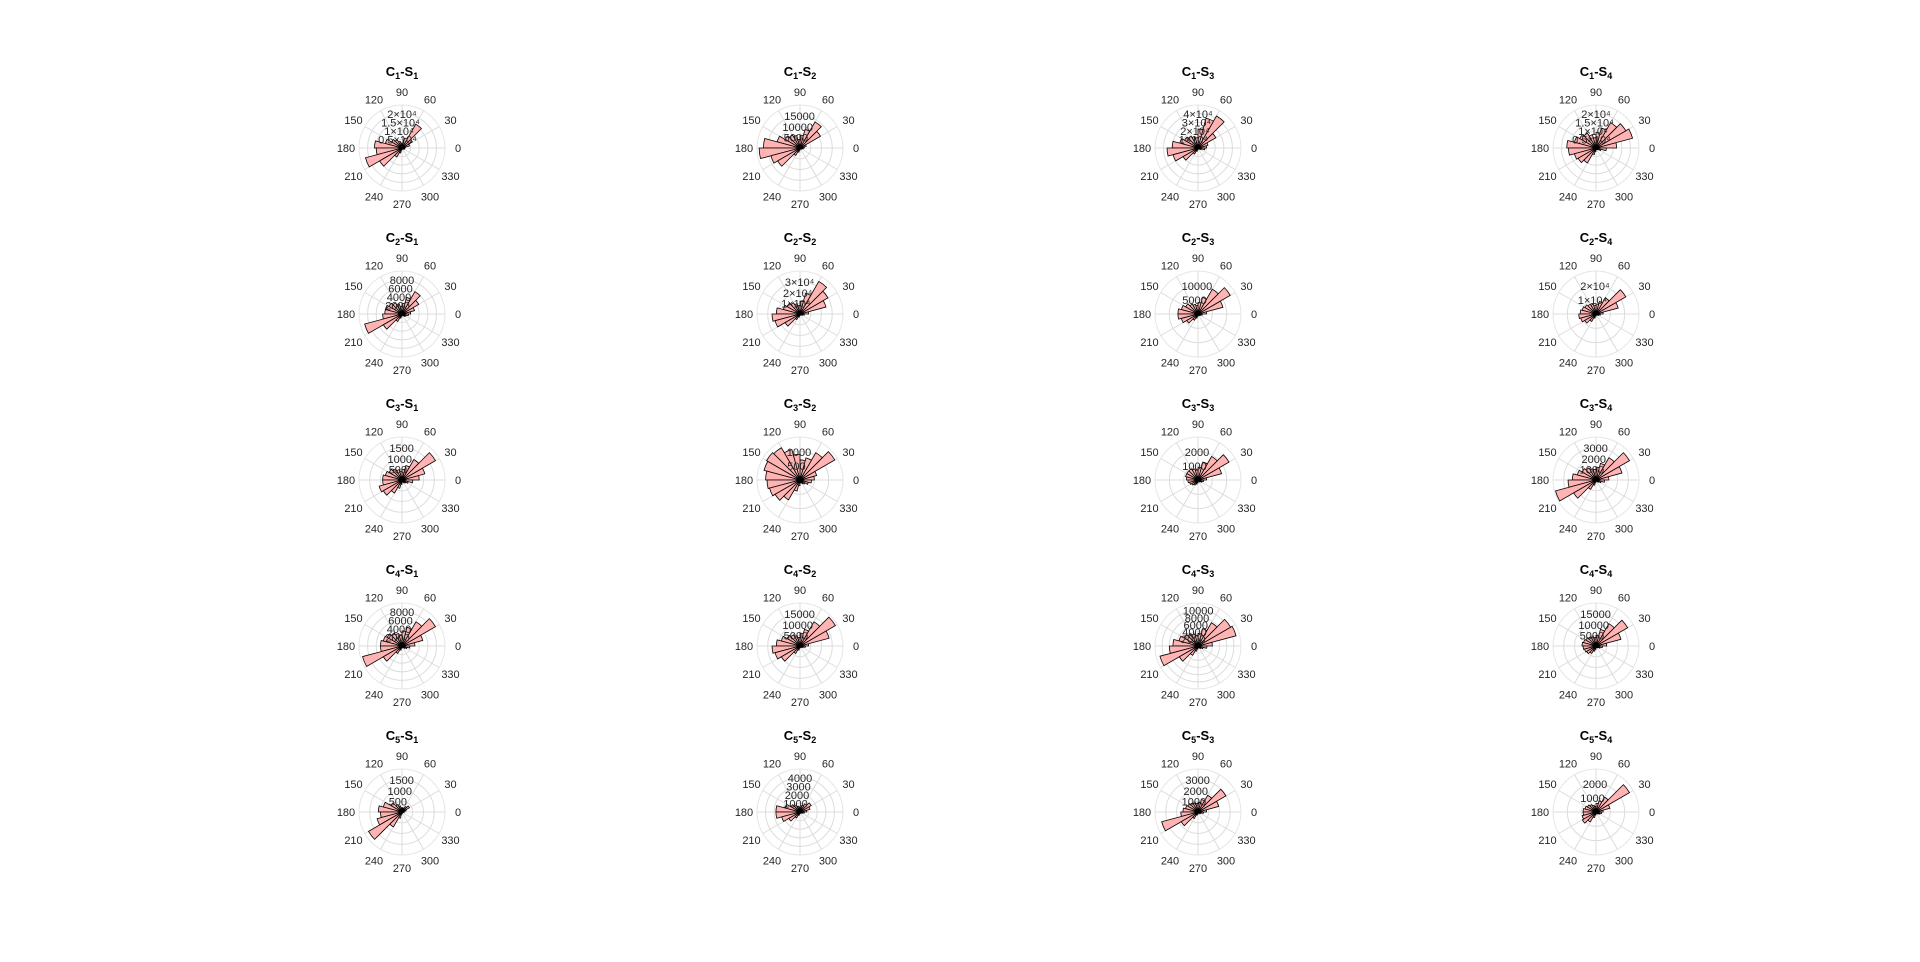 The image size is (1920, 962). Describe the element at coordinates (402, 736) in the screenshot. I see `chart-title: C5-S1` at that location.